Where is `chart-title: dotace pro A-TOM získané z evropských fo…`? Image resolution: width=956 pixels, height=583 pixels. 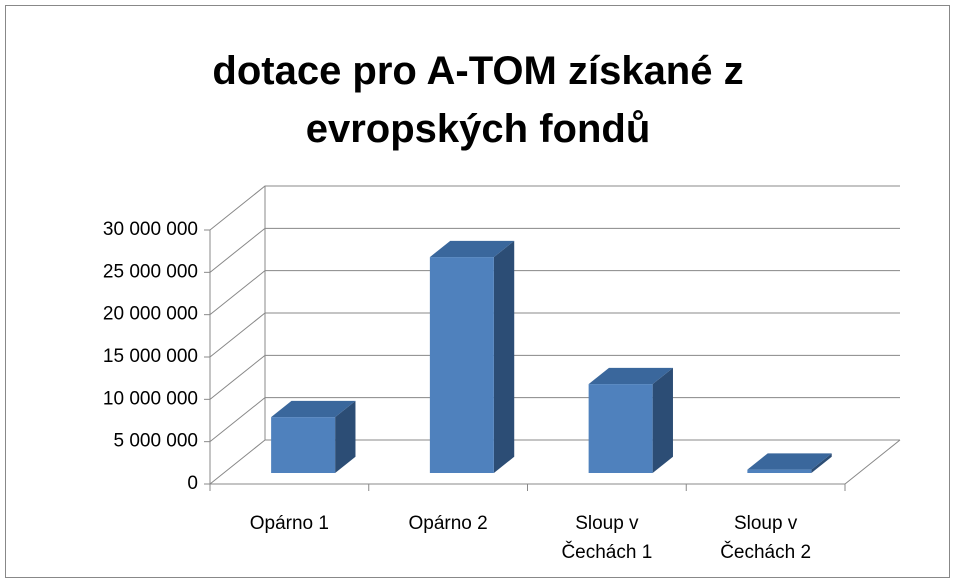 chart-title: dotace pro A-TOM získané z evropských fo… is located at coordinates (478, 100).